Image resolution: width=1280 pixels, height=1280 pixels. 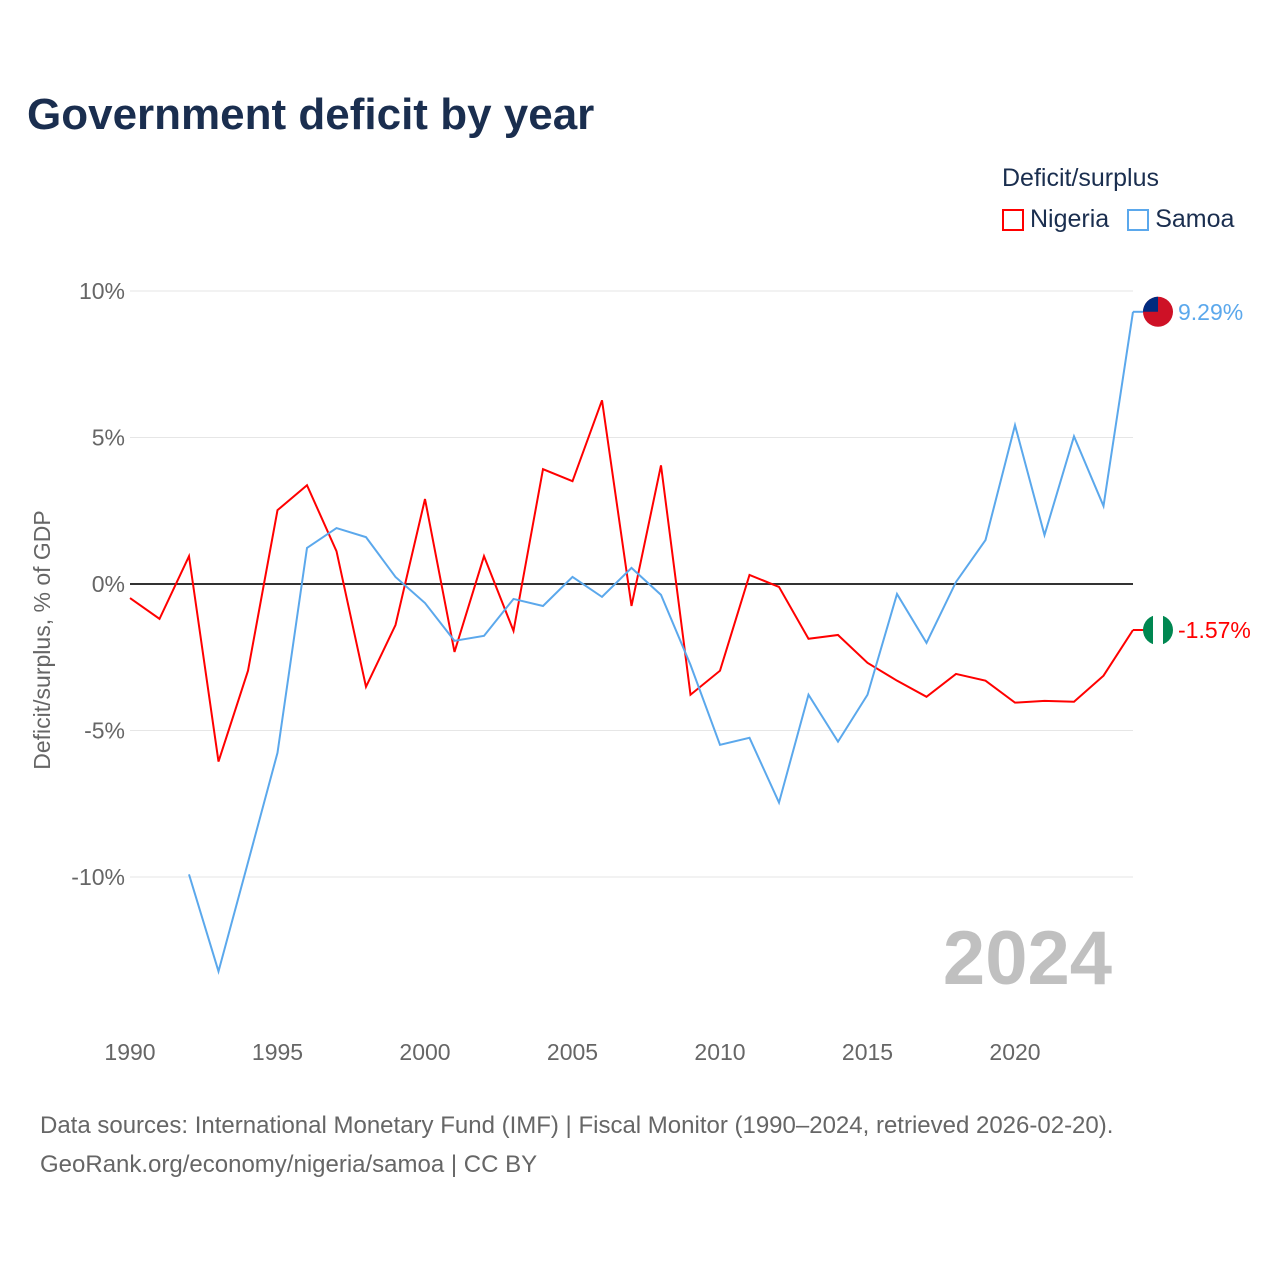 What do you see at coordinates (1080, 178) in the screenshot?
I see `legend-title: Deficit/surplus` at bounding box center [1080, 178].